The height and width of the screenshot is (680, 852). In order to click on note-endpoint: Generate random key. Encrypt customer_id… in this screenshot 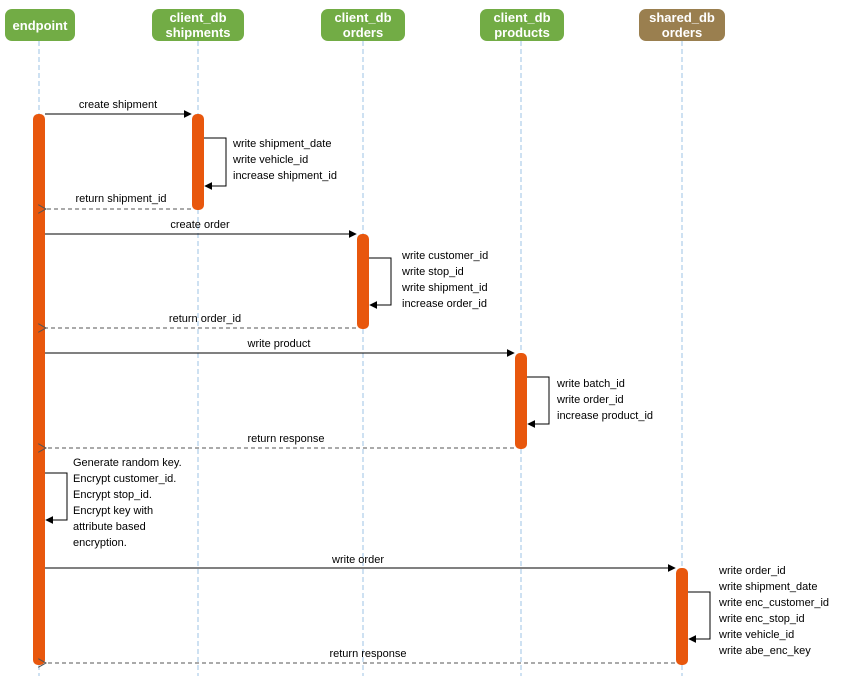, I will do `click(127, 503)`.